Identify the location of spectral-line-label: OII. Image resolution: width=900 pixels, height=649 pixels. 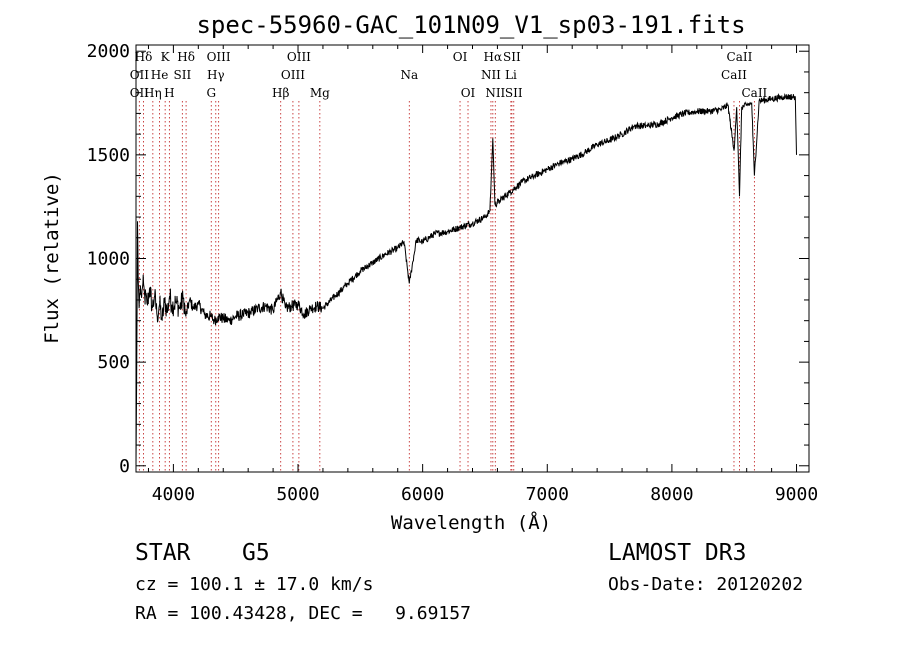
(140, 75).